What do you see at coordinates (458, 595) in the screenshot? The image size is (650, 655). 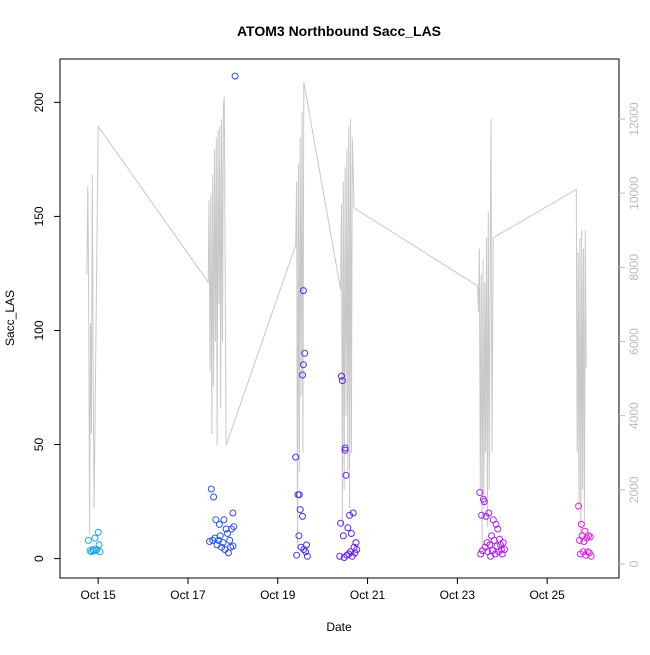 I see `x-tick-label: Oct 23` at bounding box center [458, 595].